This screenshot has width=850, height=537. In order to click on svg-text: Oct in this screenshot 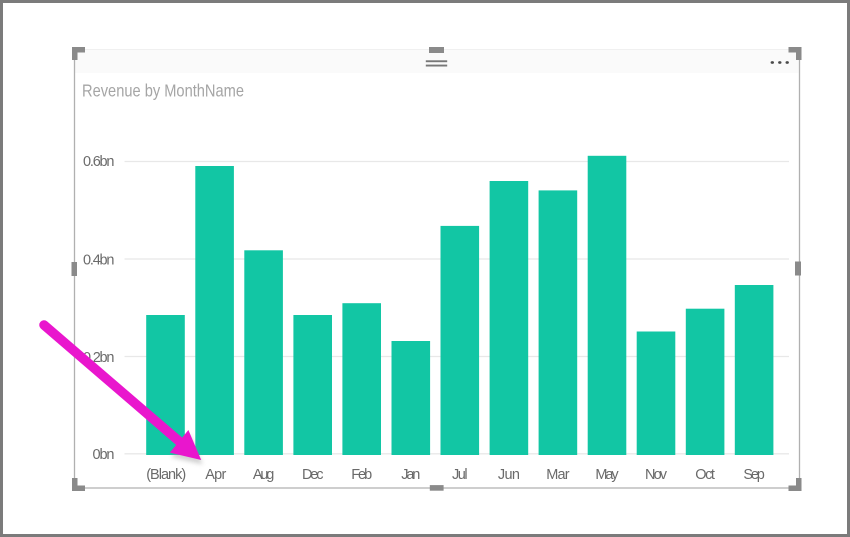, I will do `click(705, 475)`.